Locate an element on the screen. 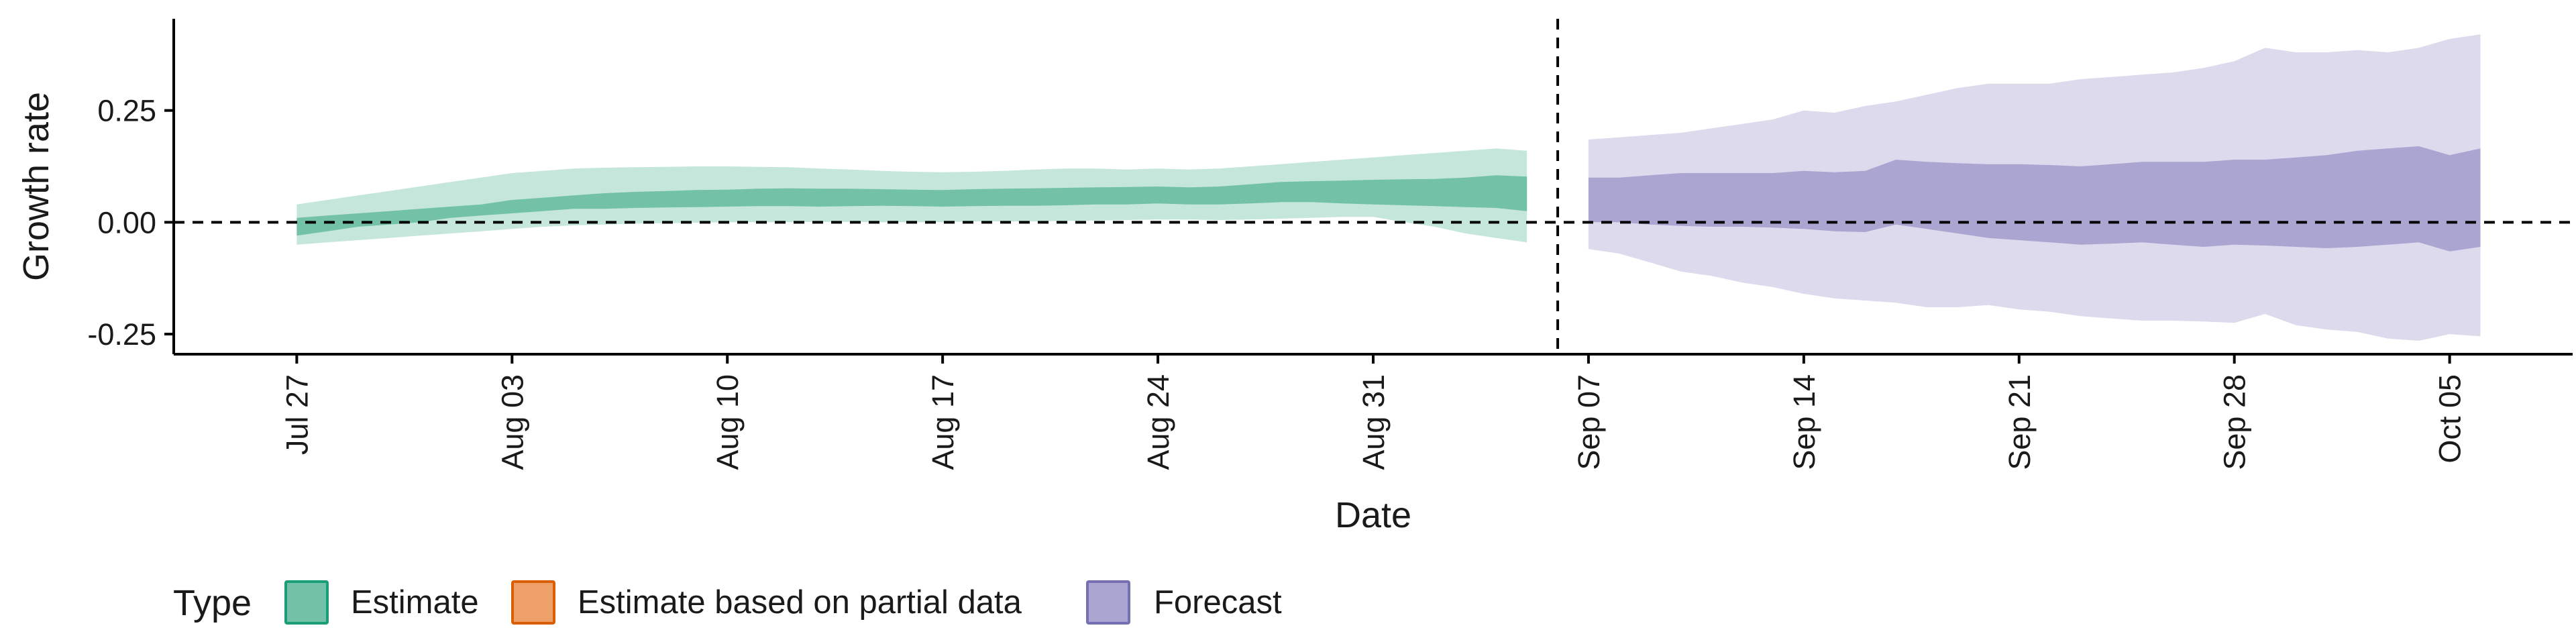 The height and width of the screenshot is (644, 2576). x-tick-label: Aug 31 is located at coordinates (1373, 422).